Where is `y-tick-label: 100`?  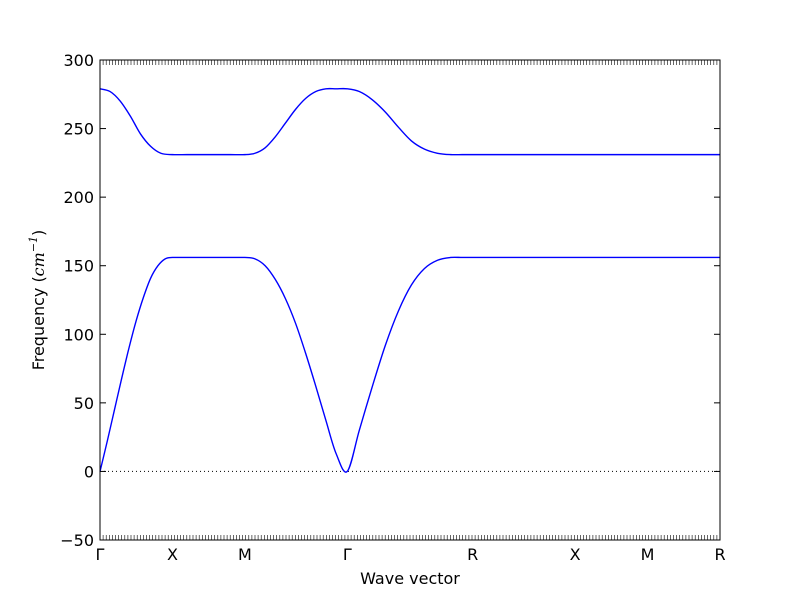
y-tick-label: 100 is located at coordinates (78, 334).